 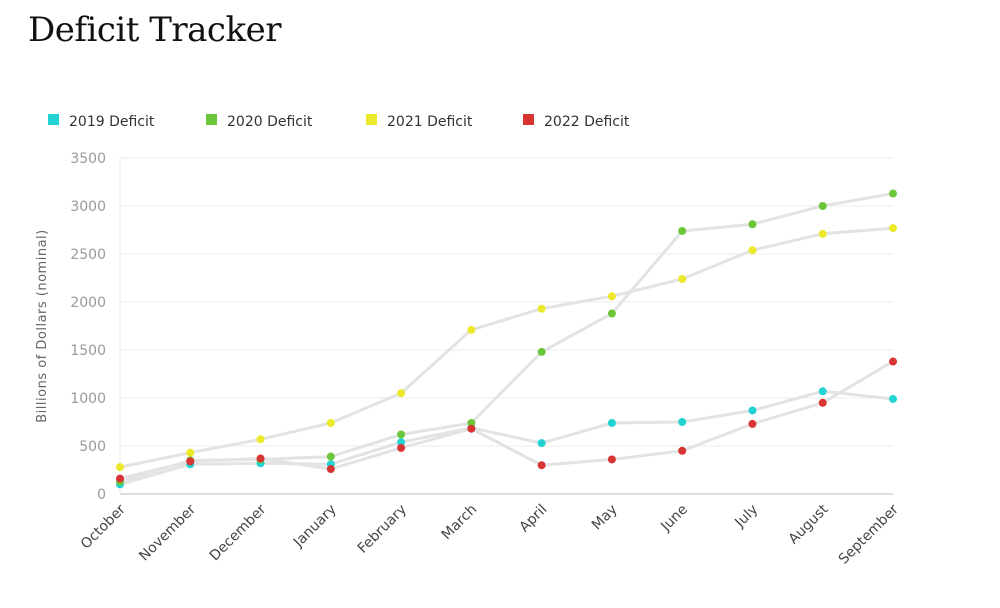 I want to click on y-tick-label: 1500, so click(x=88, y=351).